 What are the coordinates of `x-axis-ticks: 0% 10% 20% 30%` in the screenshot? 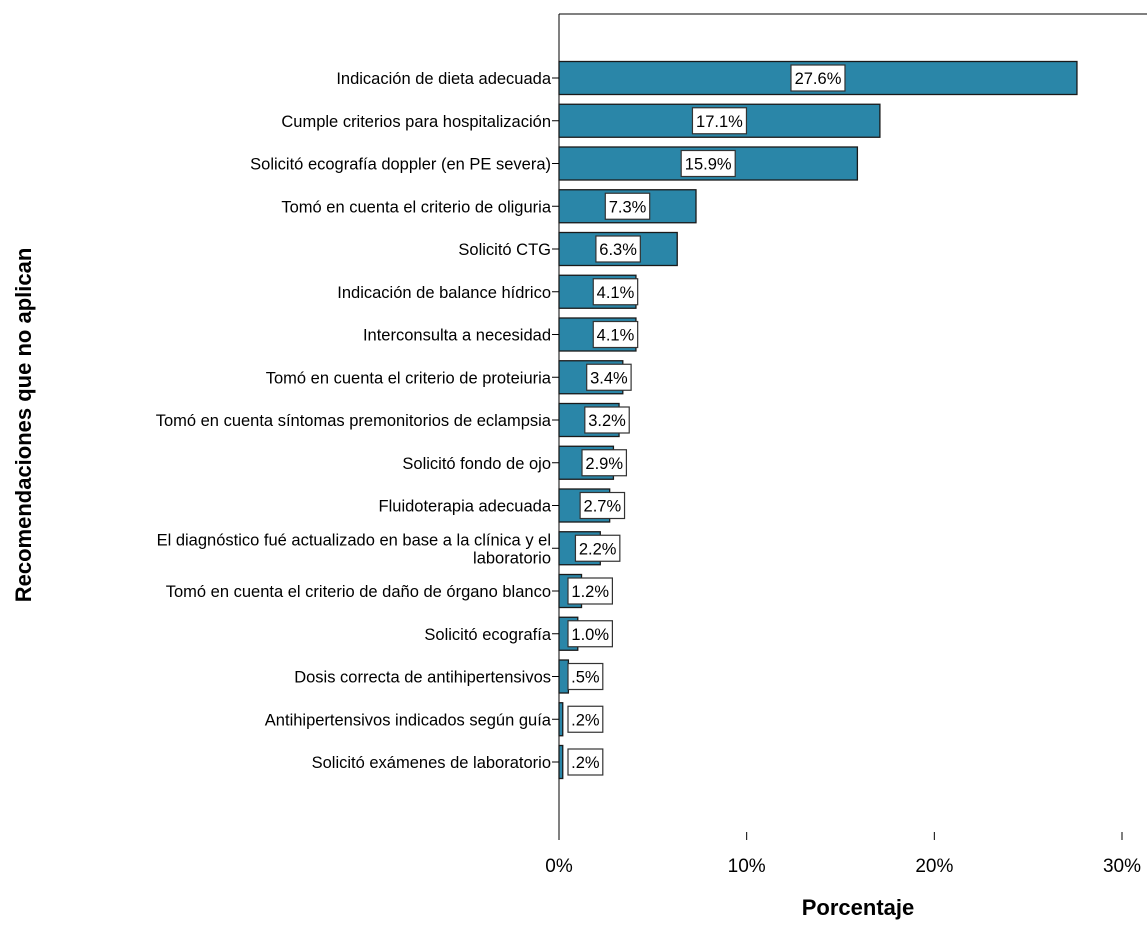 It's located at (843, 854).